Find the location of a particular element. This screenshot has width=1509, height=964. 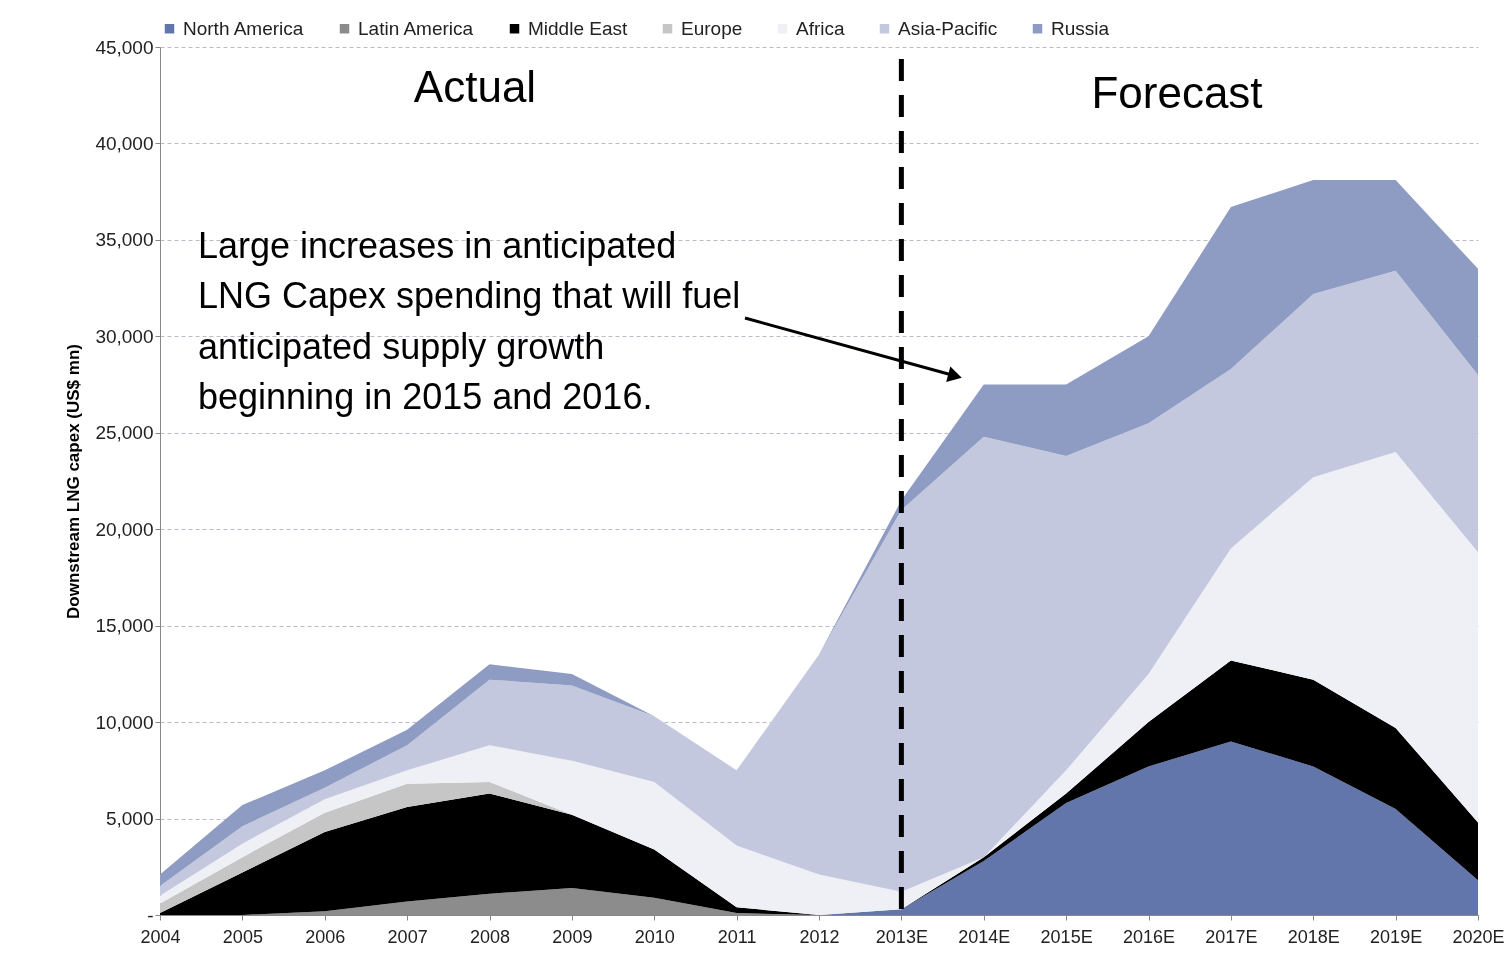

legend-label: Europe is located at coordinates (712, 28).